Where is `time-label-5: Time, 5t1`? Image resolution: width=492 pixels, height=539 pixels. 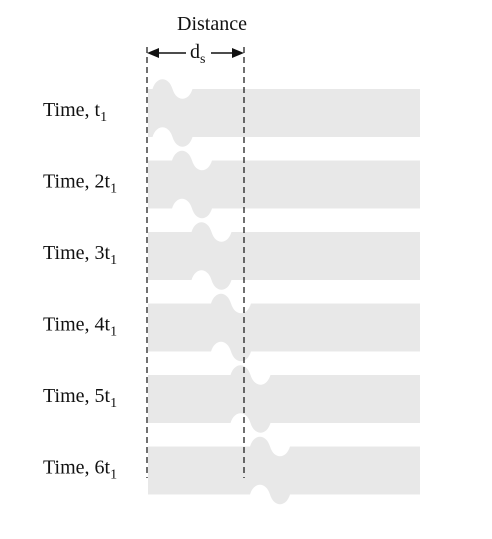 time-label-5: Time, 5t1 is located at coordinates (80, 398).